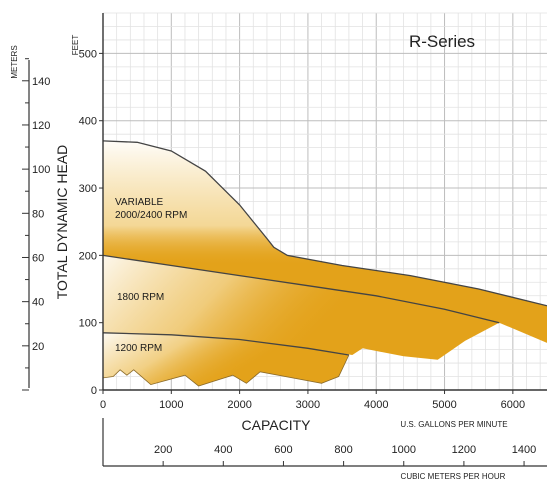  I want to click on y-axis-unit: FEET, so click(75, 45).